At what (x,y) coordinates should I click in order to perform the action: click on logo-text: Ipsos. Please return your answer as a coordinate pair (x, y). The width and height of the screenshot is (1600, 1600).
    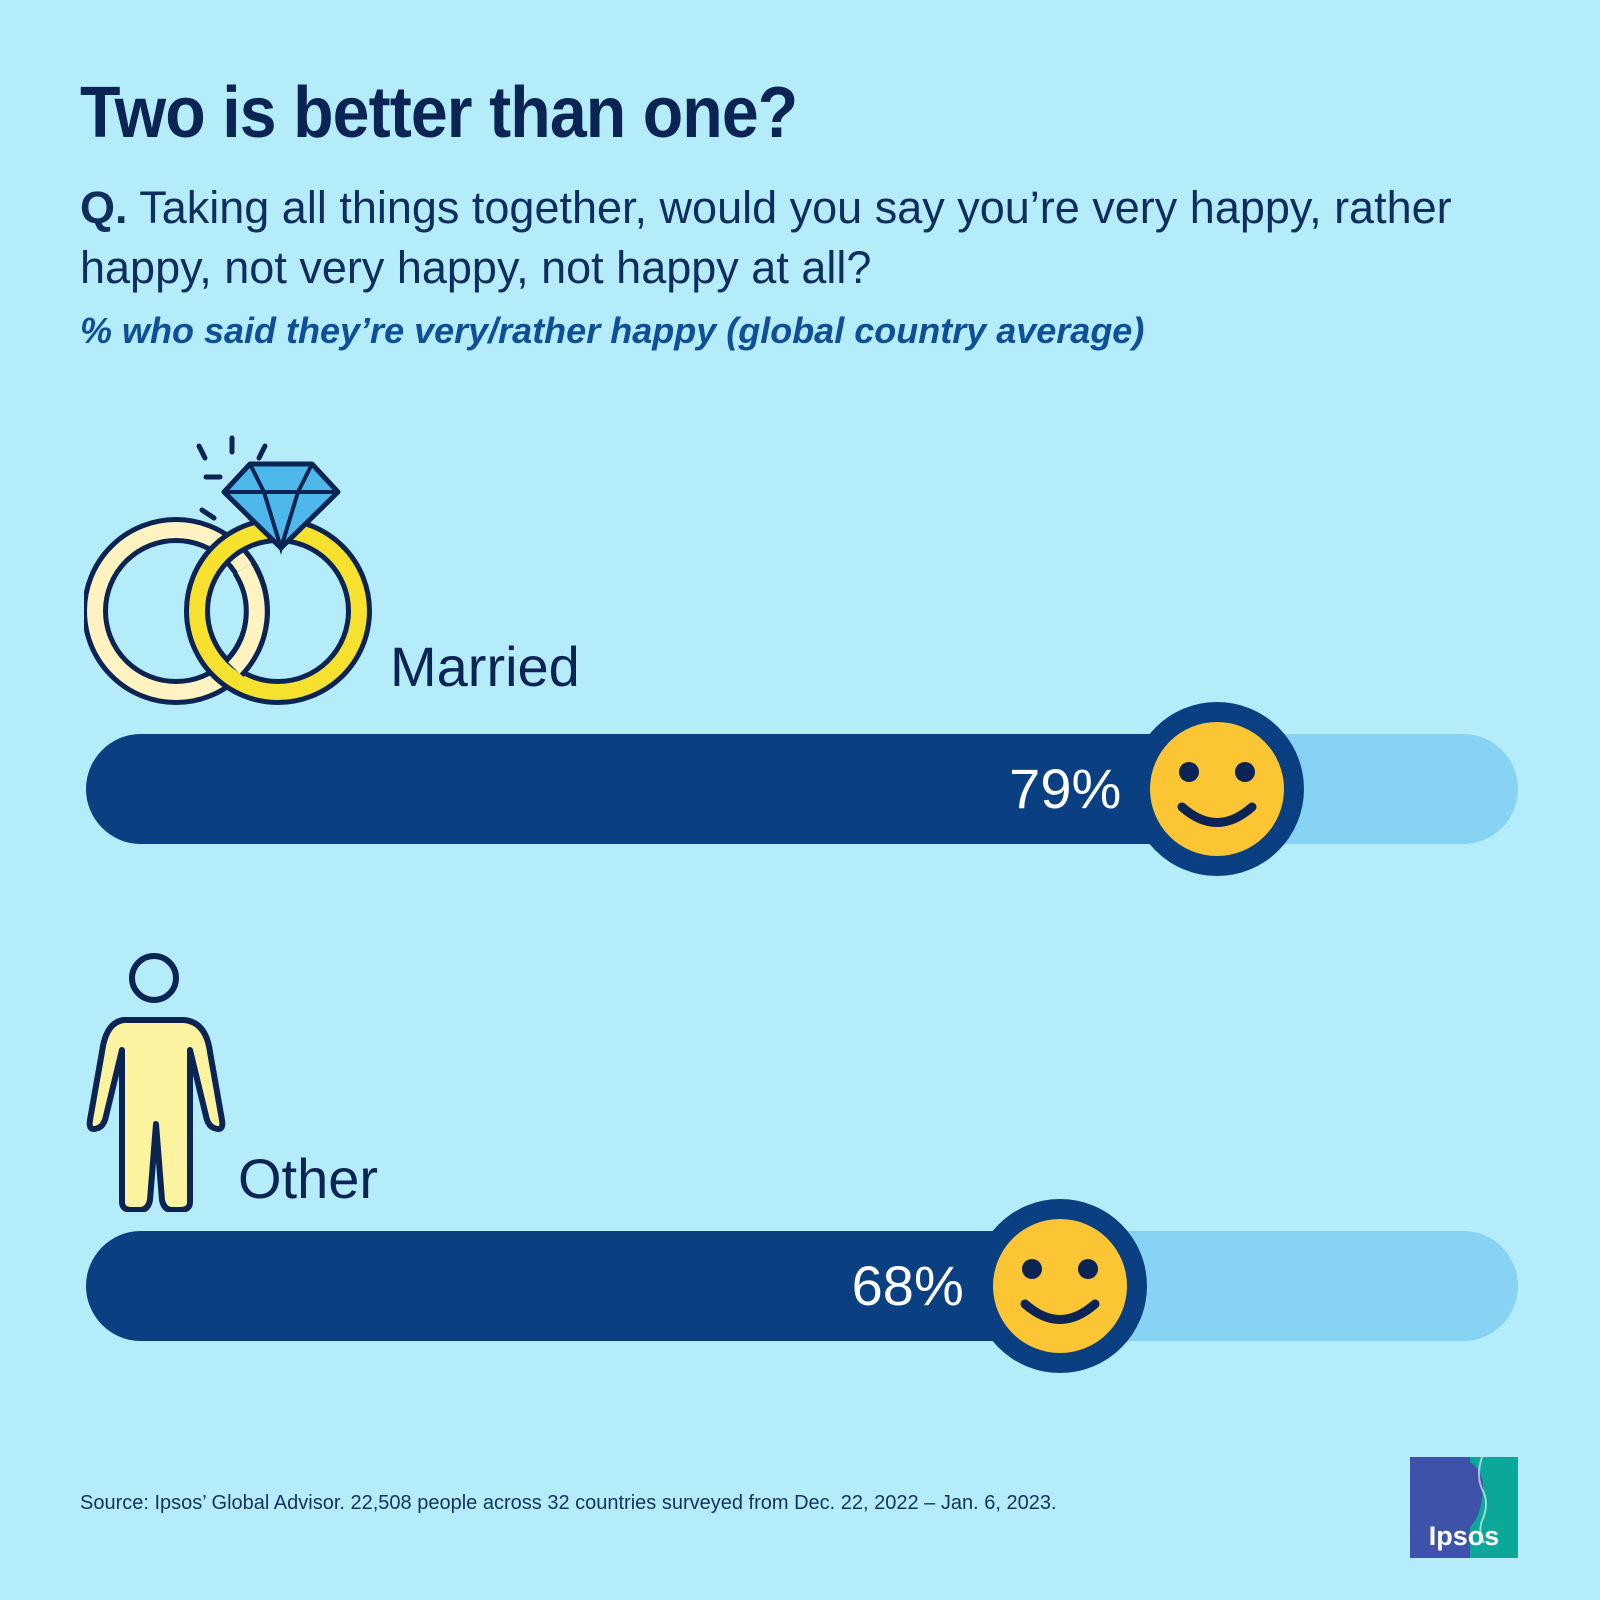
    Looking at the image, I should click on (1464, 1536).